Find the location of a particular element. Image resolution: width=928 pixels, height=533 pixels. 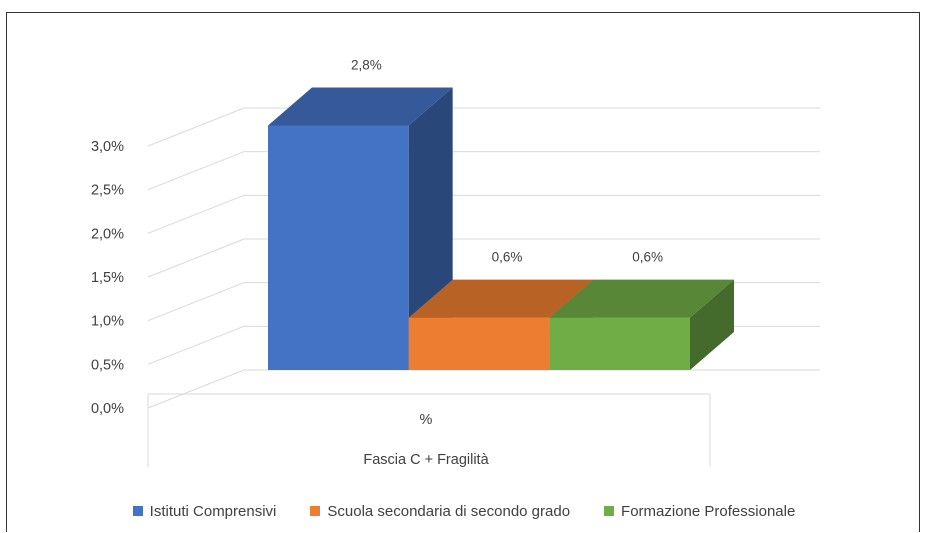

y-tick-label: 0,5% is located at coordinates (107, 365).